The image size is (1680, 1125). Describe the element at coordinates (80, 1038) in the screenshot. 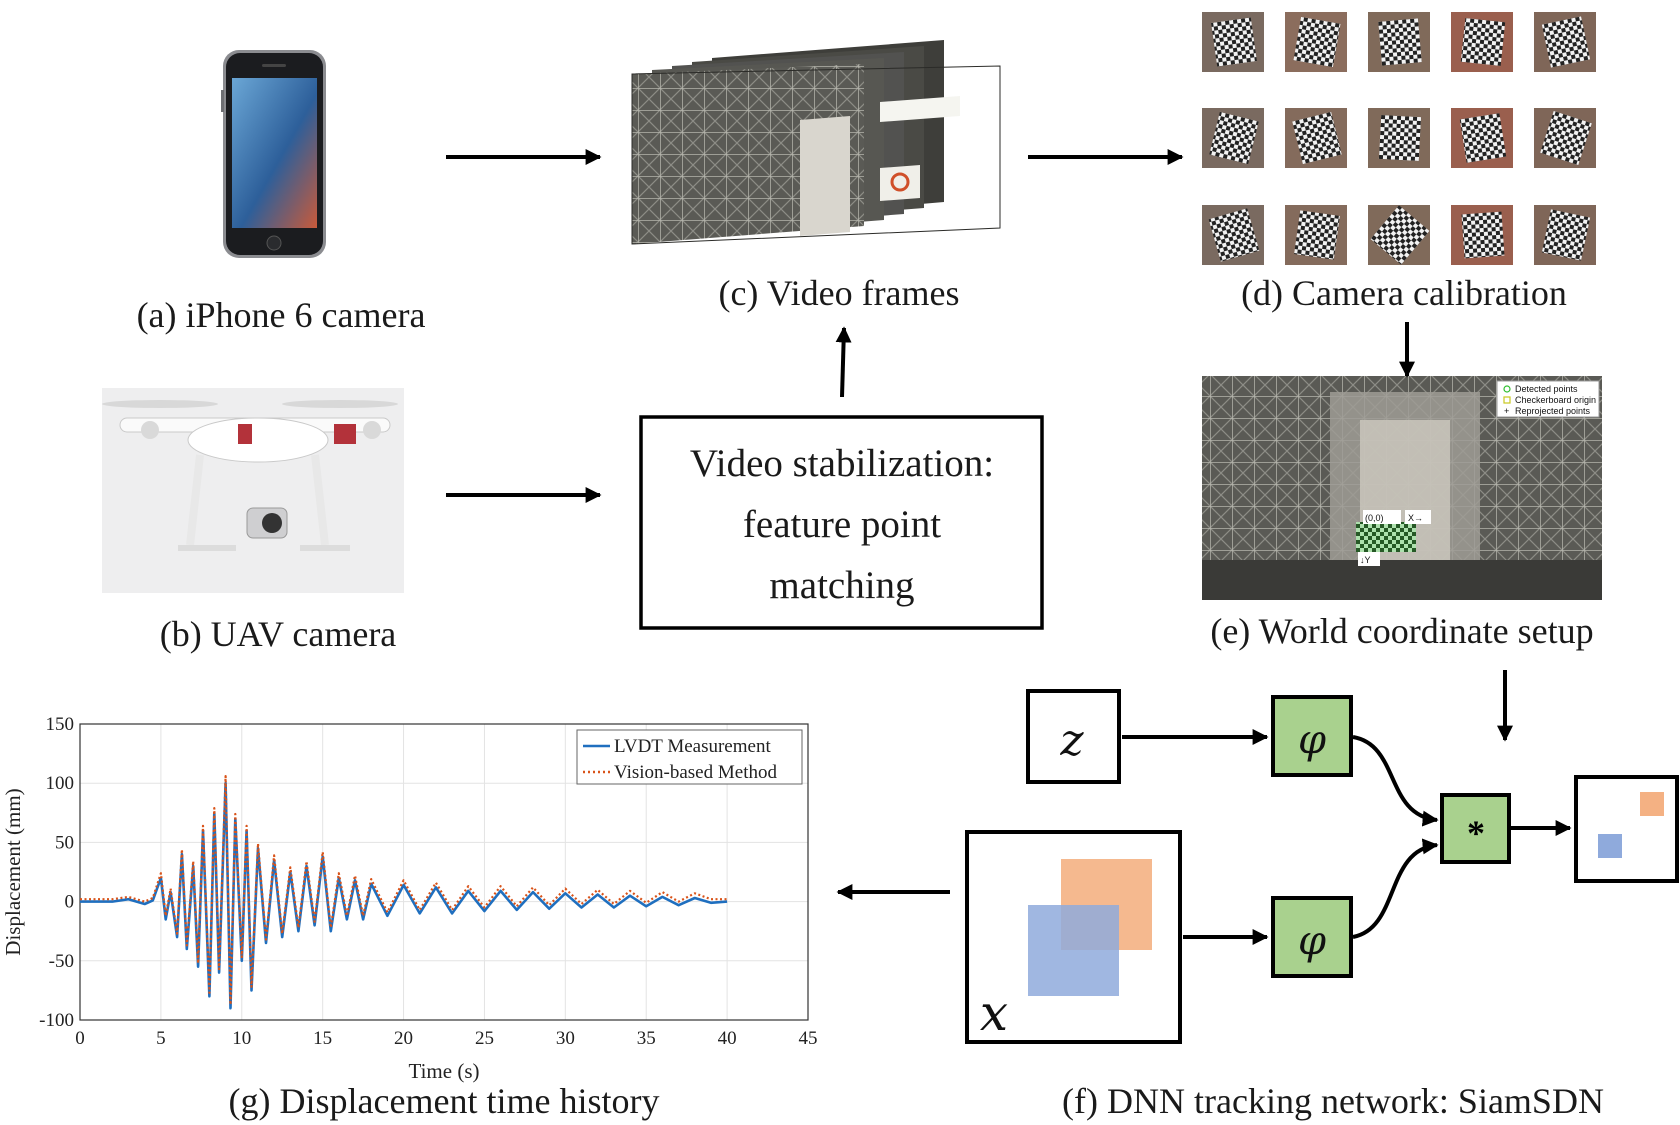

I see `x-tick-label: 0` at that location.